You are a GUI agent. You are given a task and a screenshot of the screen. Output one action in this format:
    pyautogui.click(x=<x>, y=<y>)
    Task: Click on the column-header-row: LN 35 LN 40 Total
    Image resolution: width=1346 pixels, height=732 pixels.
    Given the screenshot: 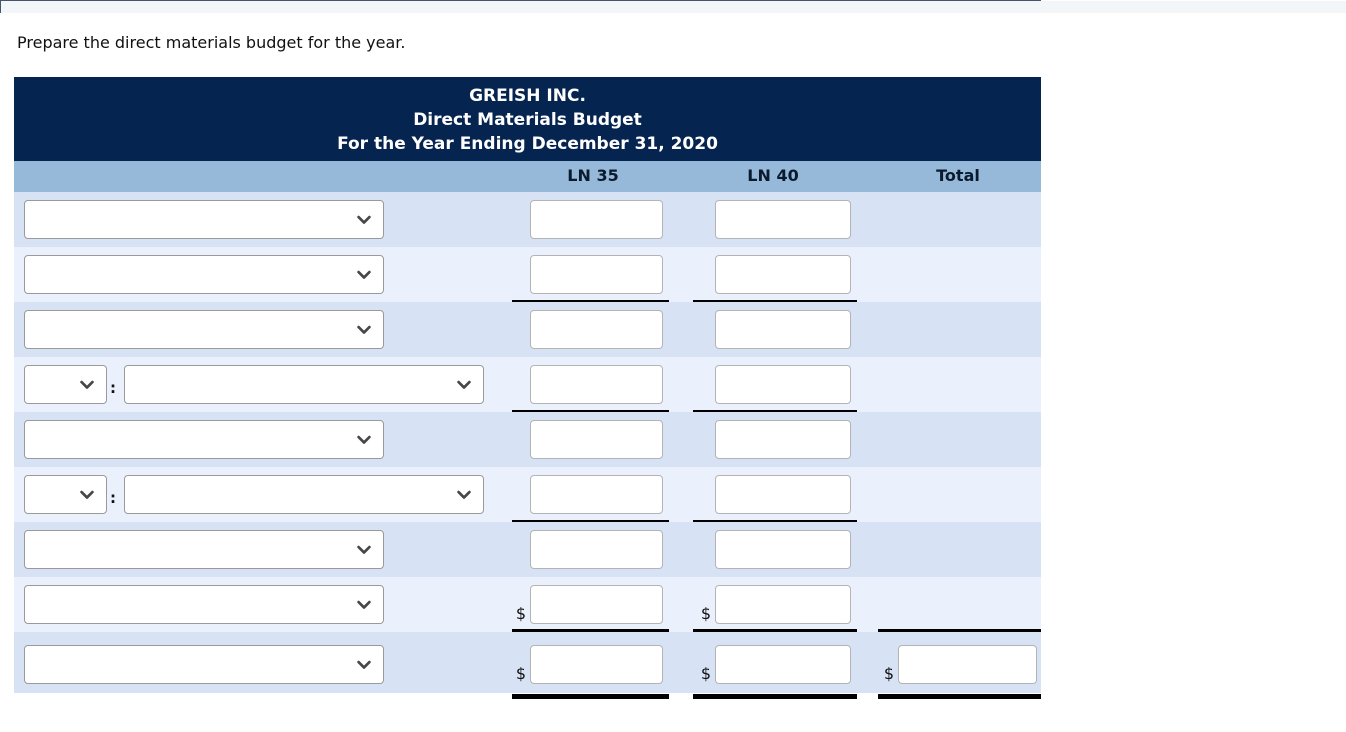 What is the action you would take?
    pyautogui.click(x=527, y=176)
    